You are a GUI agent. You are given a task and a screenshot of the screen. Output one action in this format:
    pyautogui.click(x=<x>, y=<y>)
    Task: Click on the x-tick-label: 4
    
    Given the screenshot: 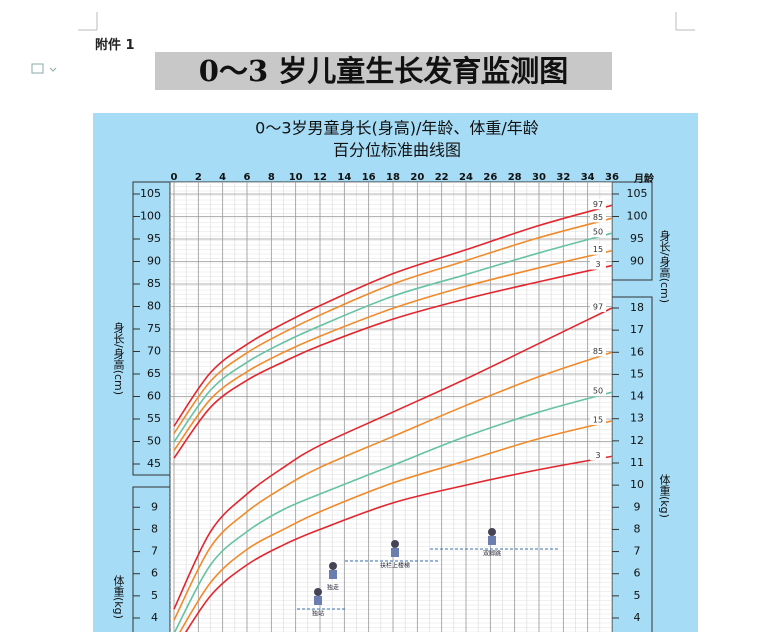 What is the action you would take?
    pyautogui.click(x=222, y=177)
    